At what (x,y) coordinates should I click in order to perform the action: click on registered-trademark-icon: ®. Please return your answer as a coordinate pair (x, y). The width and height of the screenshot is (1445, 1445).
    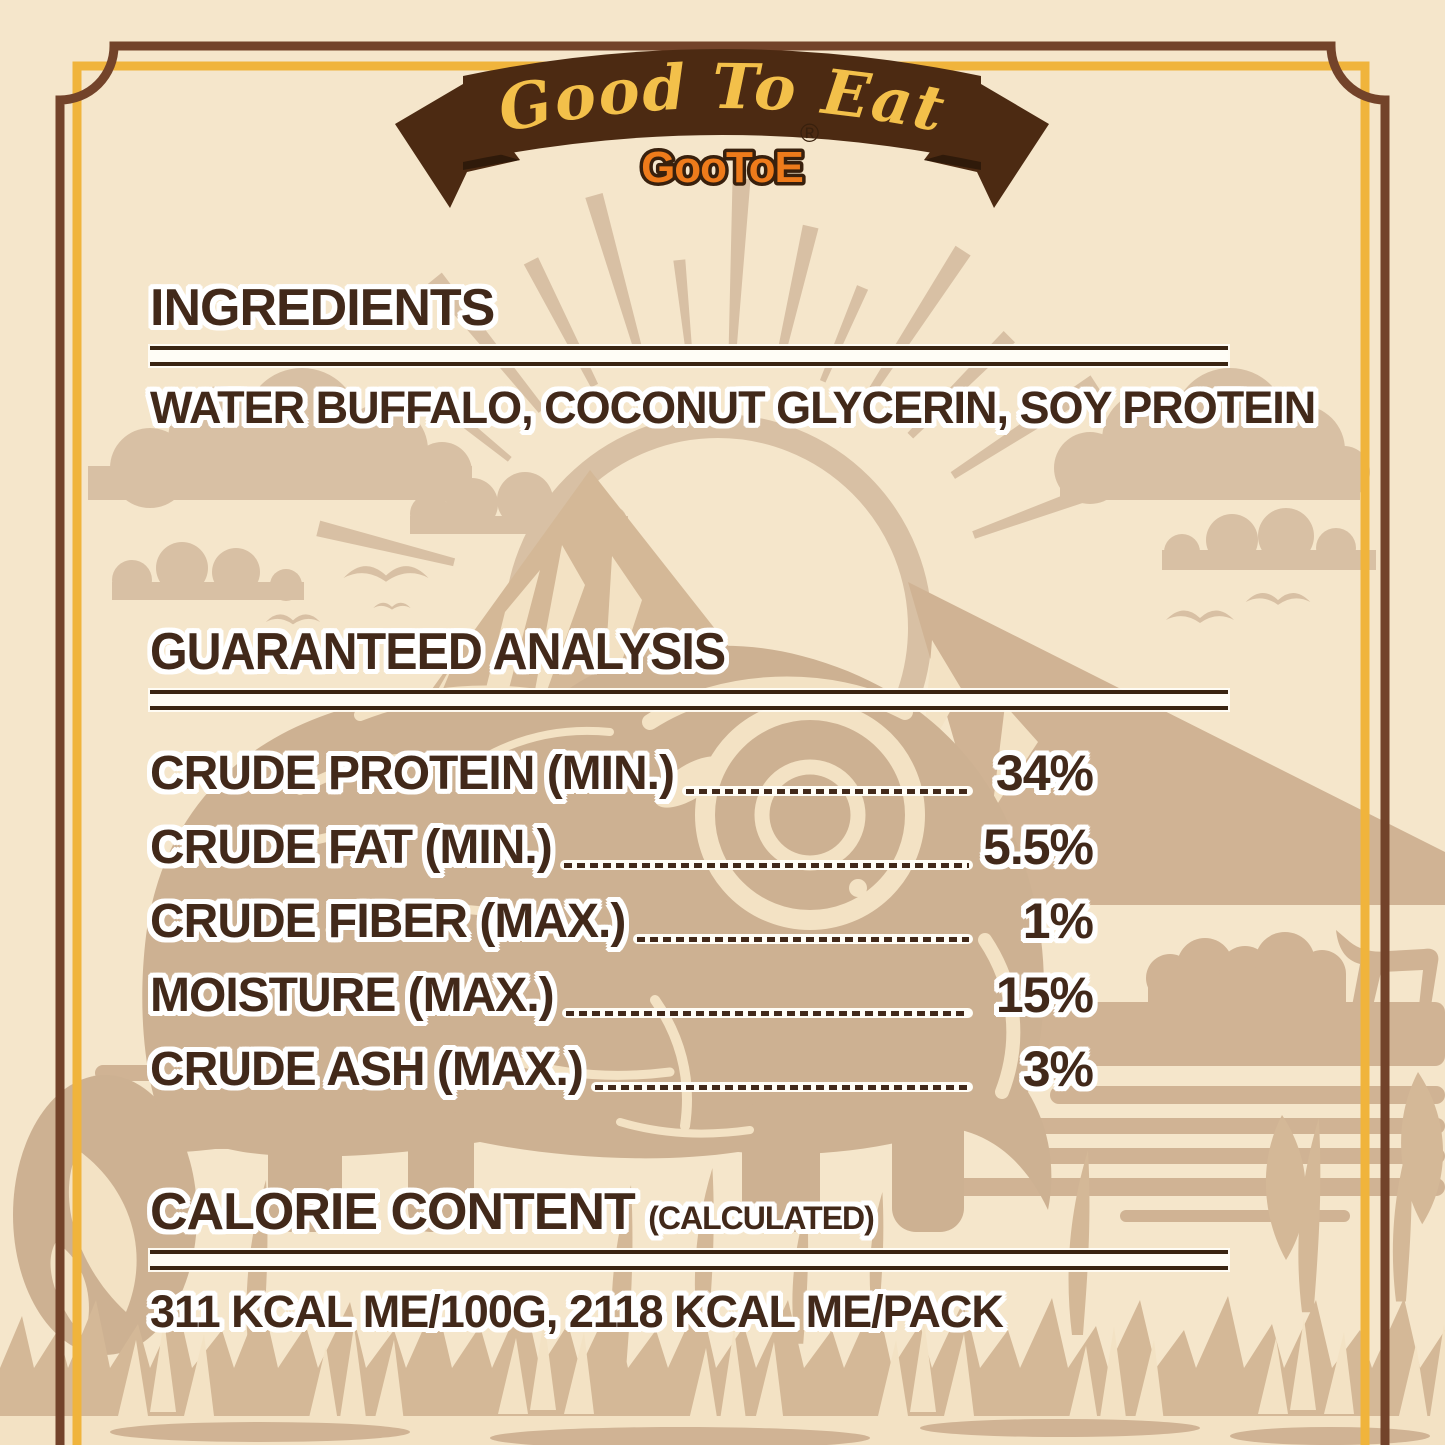
    Looking at the image, I should click on (809, 133).